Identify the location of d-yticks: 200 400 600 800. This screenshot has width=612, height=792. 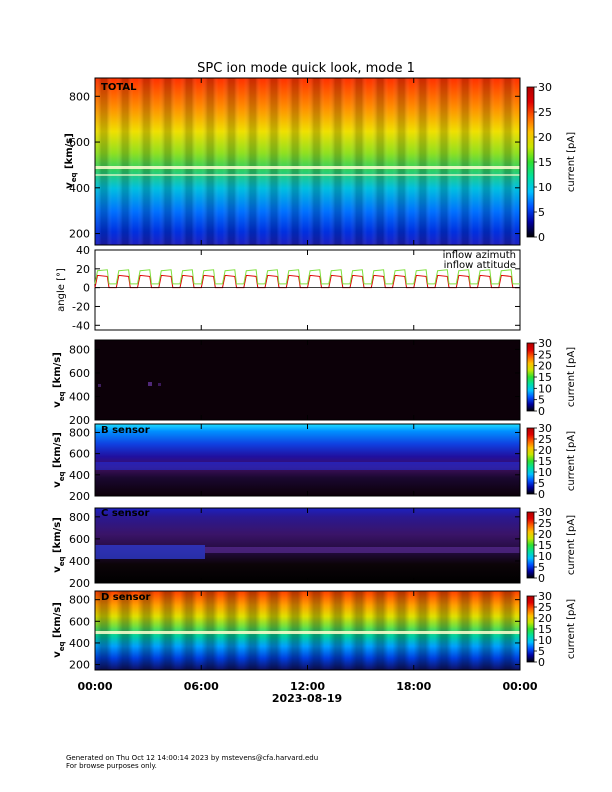
(294, 633).